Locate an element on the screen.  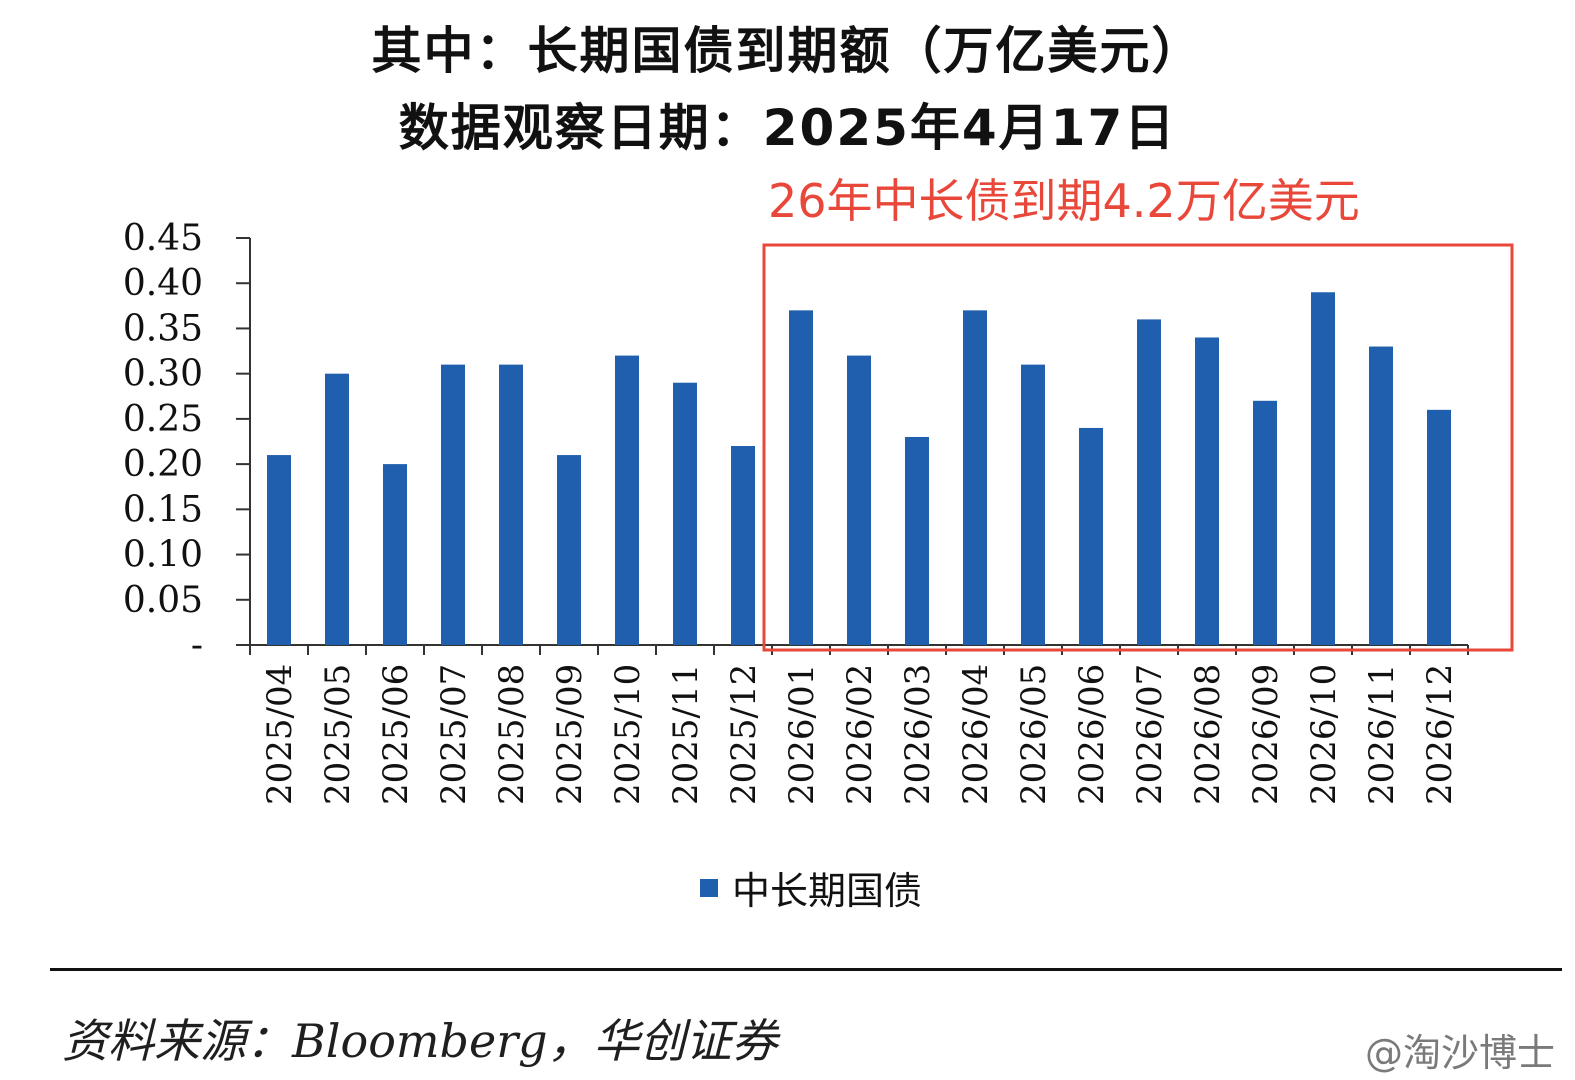
y-tick-label: 0.25 is located at coordinates (163, 419).